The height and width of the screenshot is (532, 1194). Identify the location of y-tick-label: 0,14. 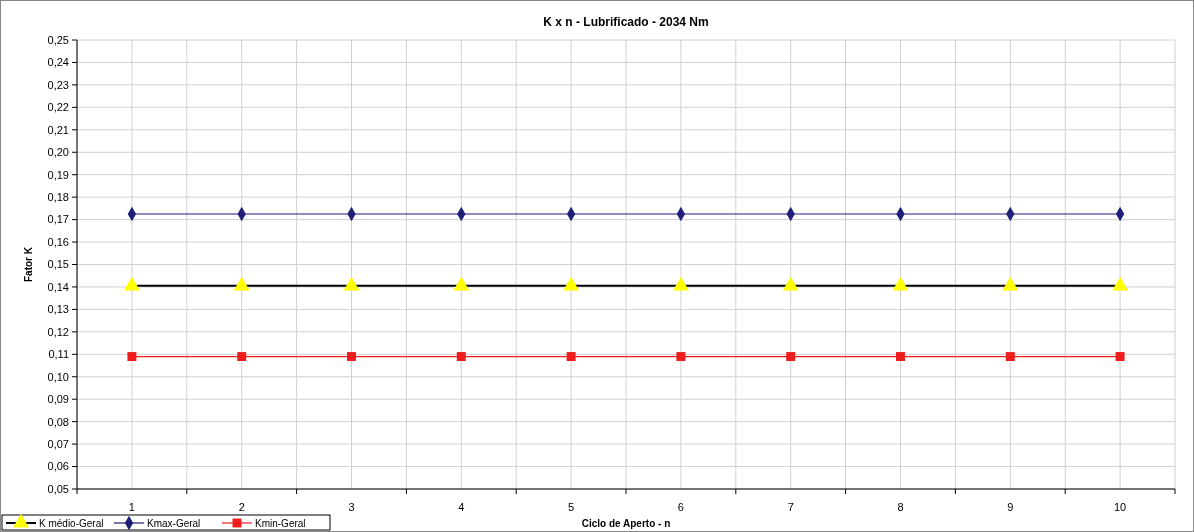
(58, 286).